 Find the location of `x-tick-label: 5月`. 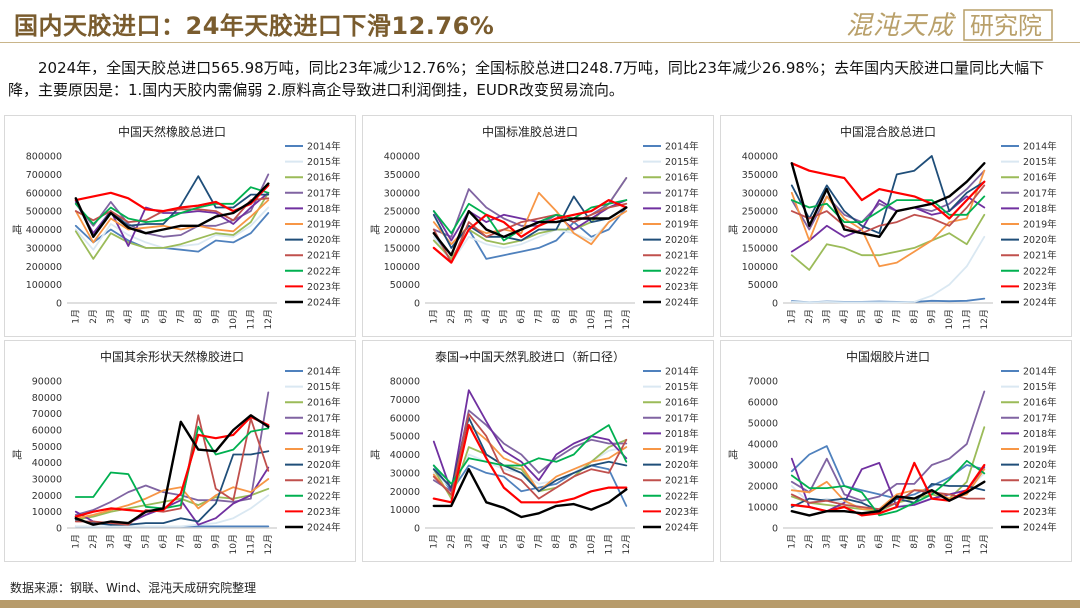

x-tick-label: 5月 is located at coordinates (503, 541).